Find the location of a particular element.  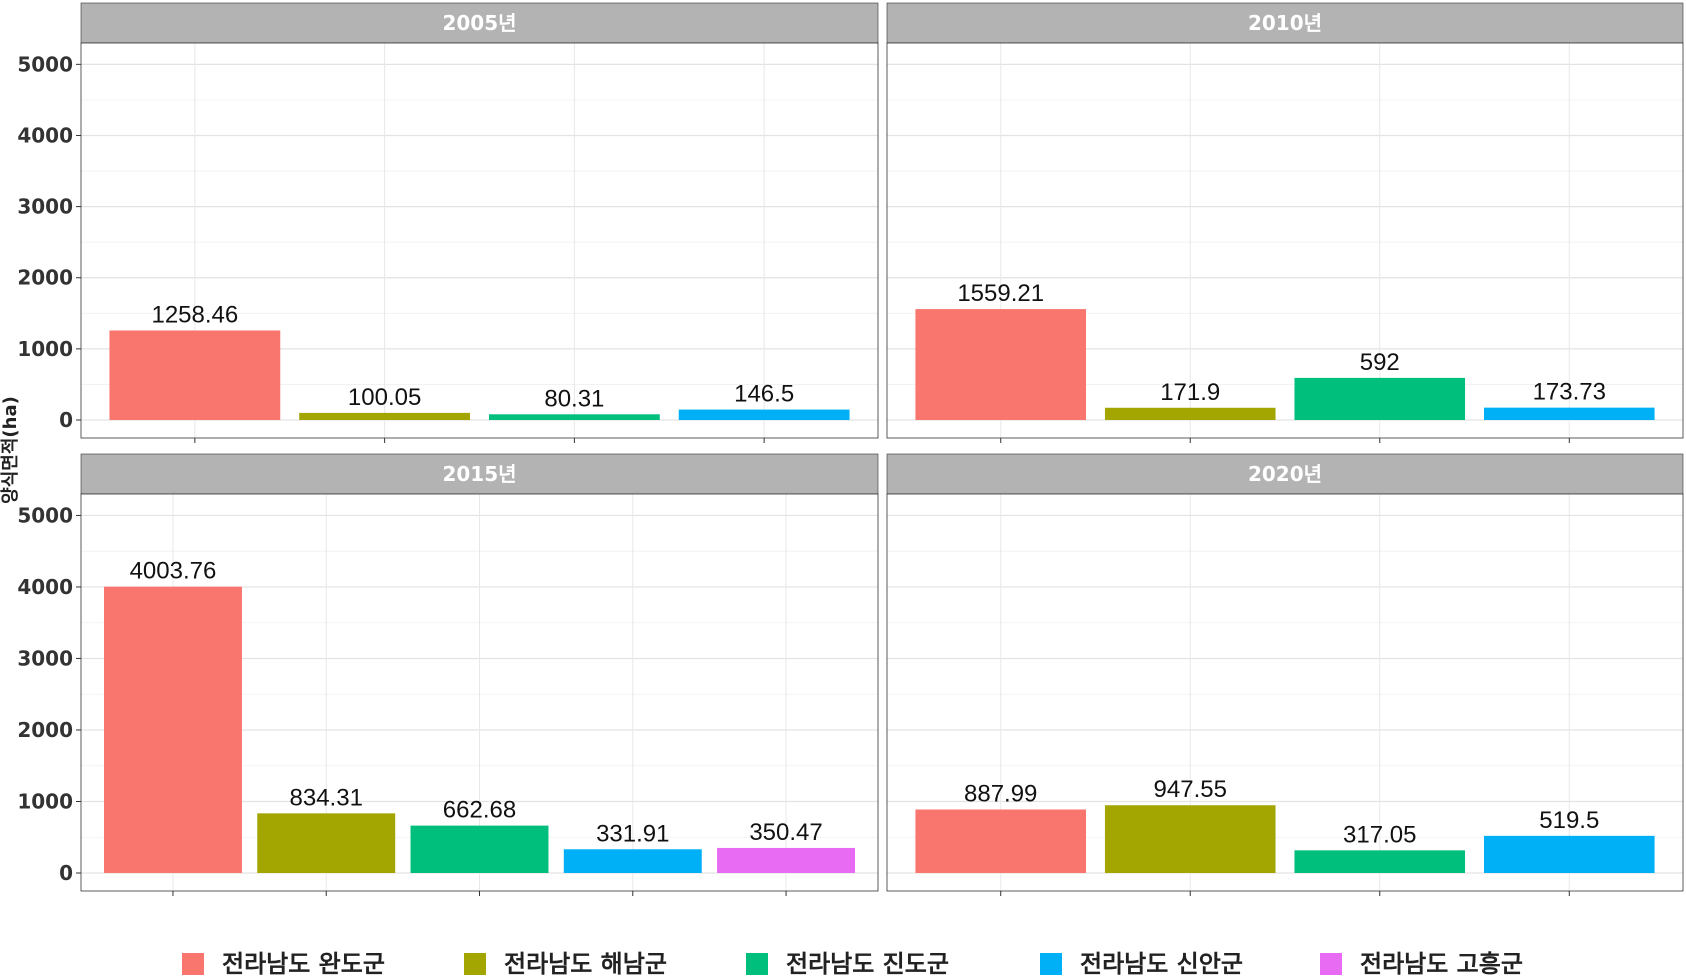

bar-value-label: 662.68 is located at coordinates (479, 810).